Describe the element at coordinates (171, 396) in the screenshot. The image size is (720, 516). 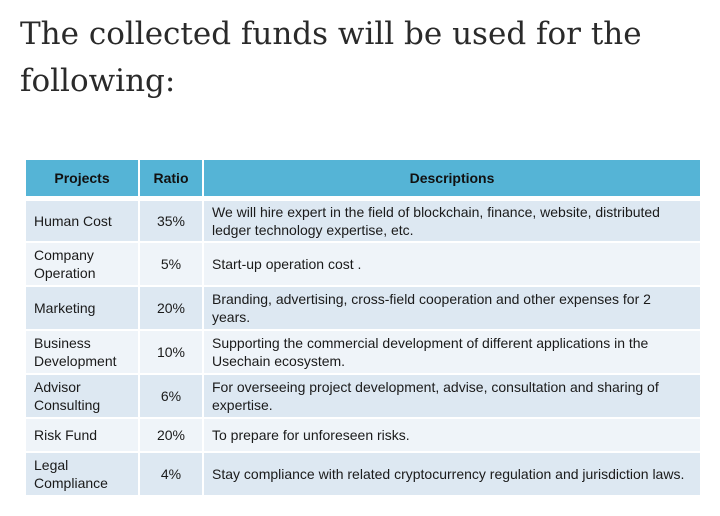
I see `ratio-cell: 6%` at that location.